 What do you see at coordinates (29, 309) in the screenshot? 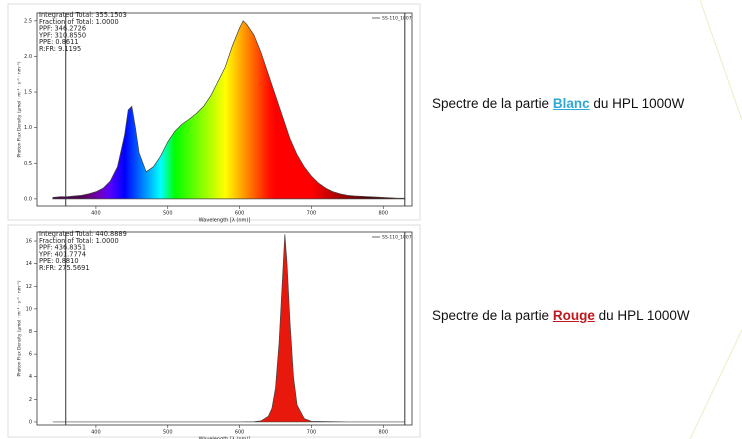
I see `y-tick-label: 10` at bounding box center [29, 309].